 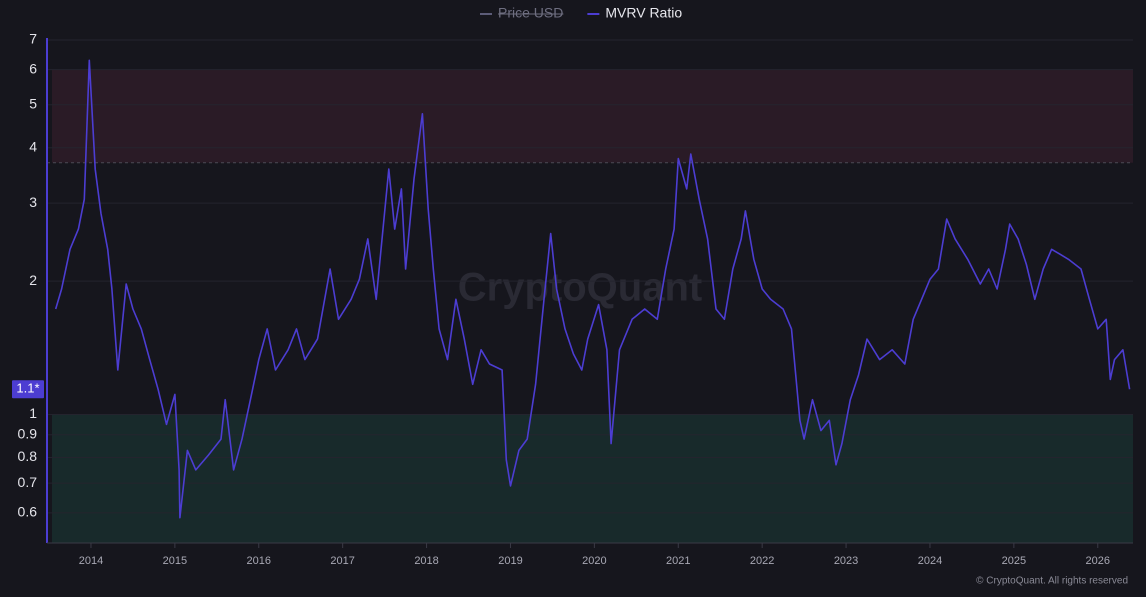 I want to click on y-tick-label: 0.8, so click(x=28, y=456).